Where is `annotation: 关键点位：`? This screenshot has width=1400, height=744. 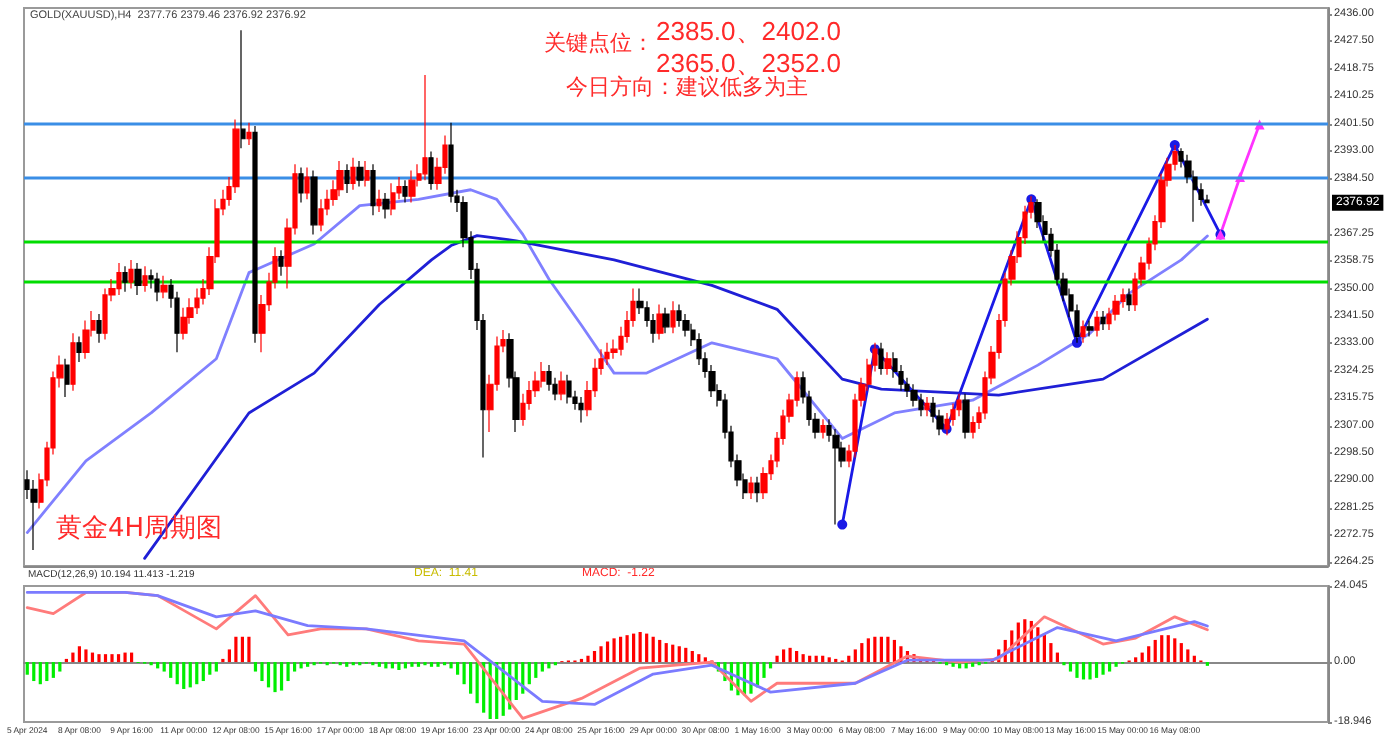 annotation: 关键点位： is located at coordinates (599, 43).